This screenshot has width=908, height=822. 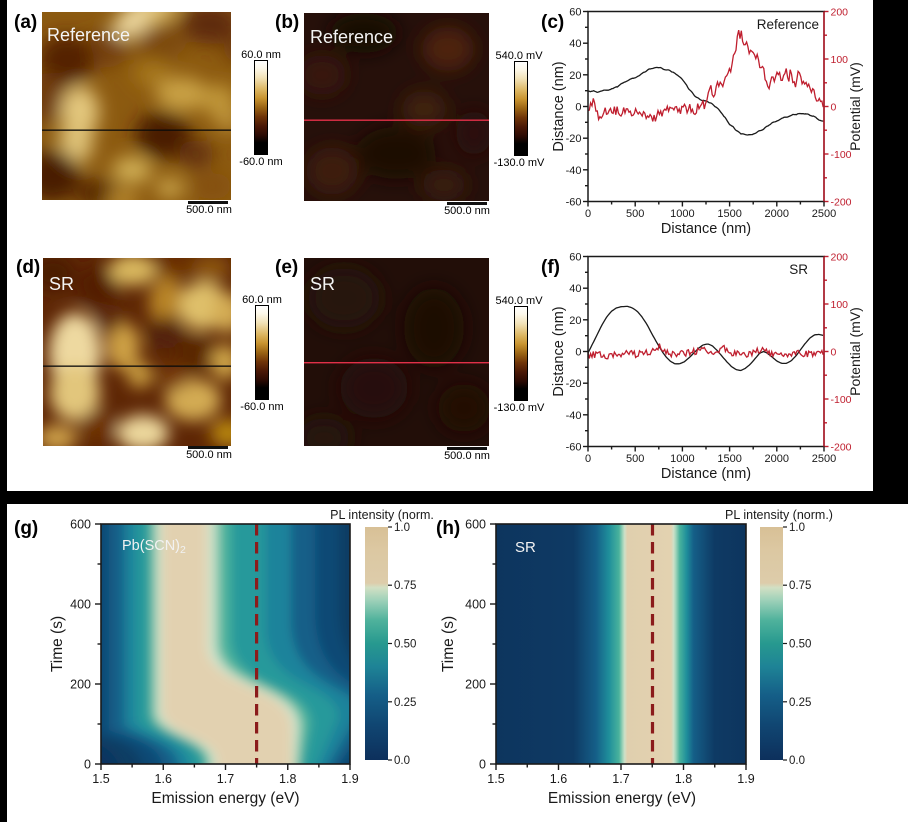 What do you see at coordinates (154, 547) in the screenshot?
I see `svg-text: Pb(SCN)2` at bounding box center [154, 547].